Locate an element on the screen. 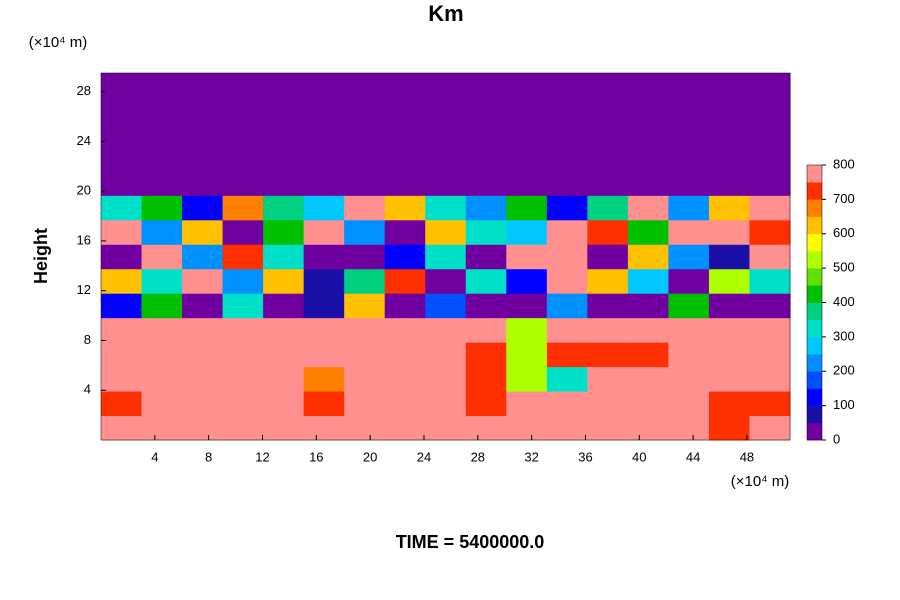  colorbar-tick-label: 300 is located at coordinates (844, 335).